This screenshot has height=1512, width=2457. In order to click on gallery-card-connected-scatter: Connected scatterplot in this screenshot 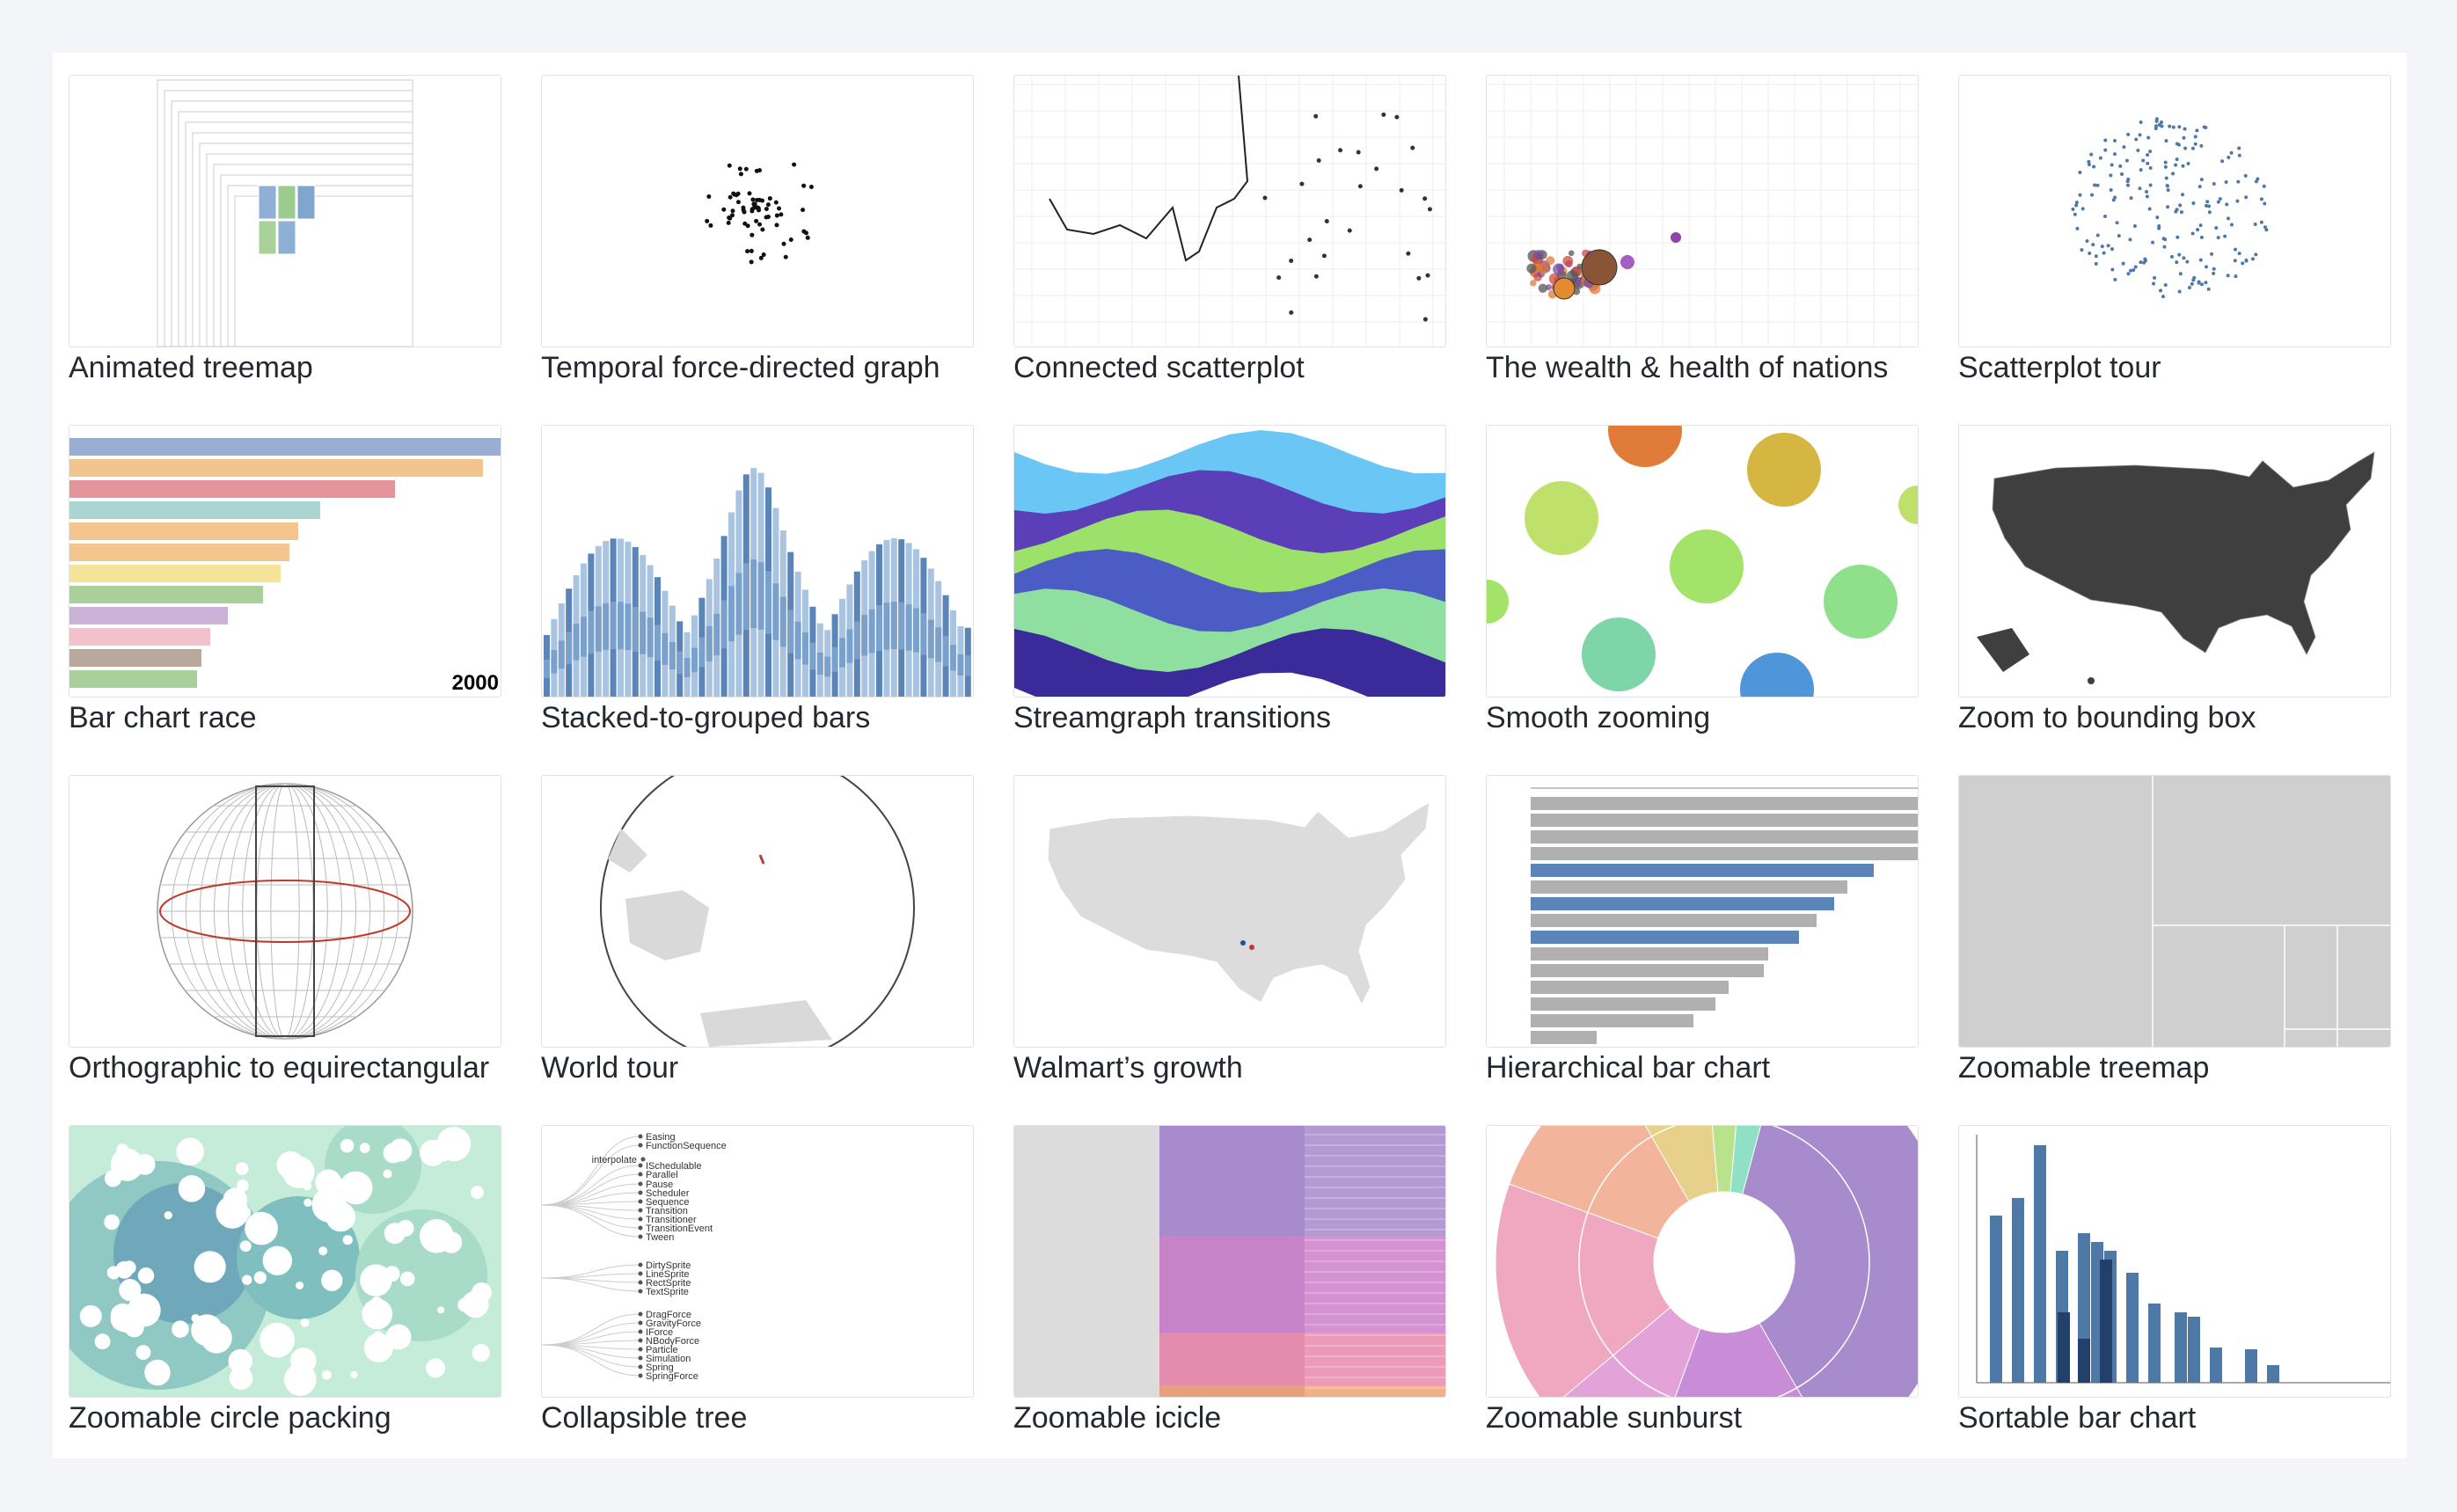, I will do `click(1229, 230)`.